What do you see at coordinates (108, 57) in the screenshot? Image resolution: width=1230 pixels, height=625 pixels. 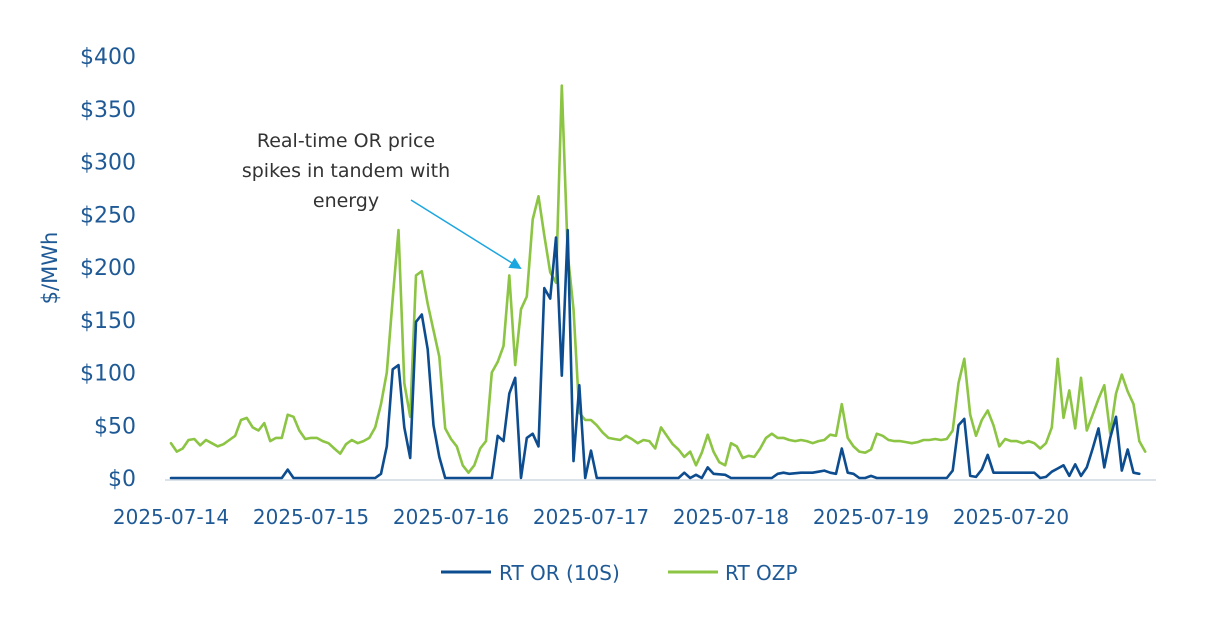 I see `y-tick-label: $400` at bounding box center [108, 57].